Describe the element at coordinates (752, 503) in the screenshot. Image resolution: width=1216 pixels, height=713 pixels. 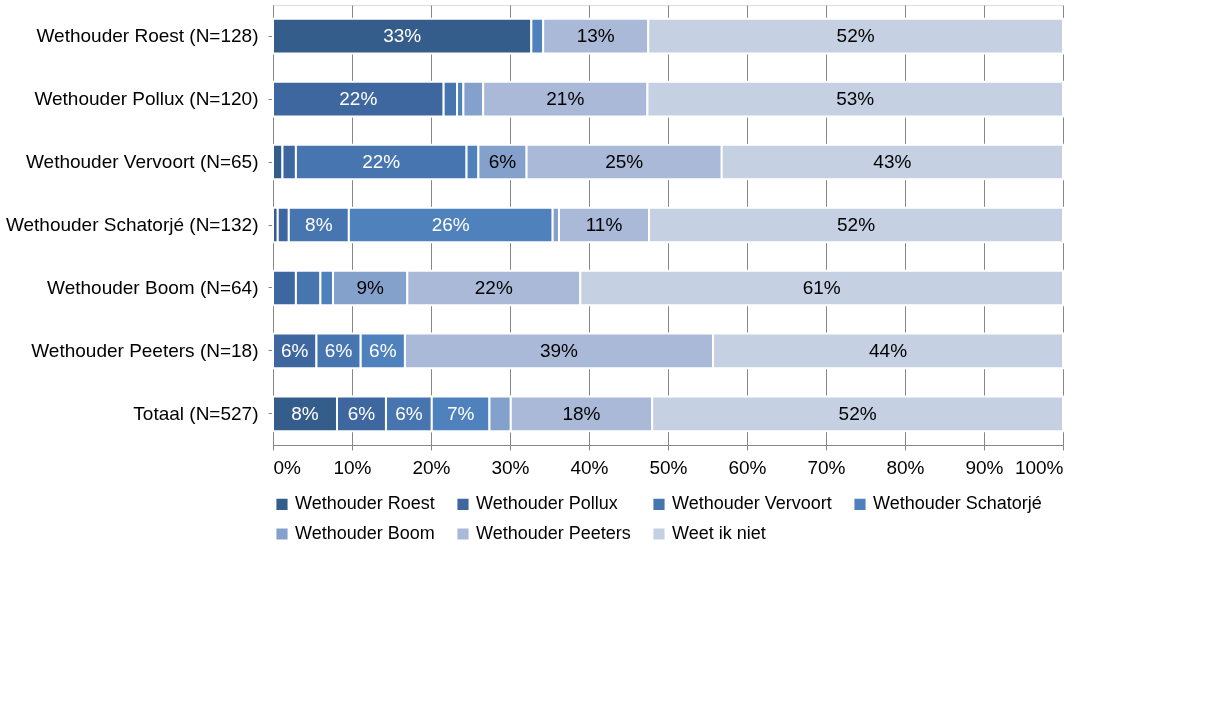
I see `legend-label: Wethouder Vervoort` at that location.